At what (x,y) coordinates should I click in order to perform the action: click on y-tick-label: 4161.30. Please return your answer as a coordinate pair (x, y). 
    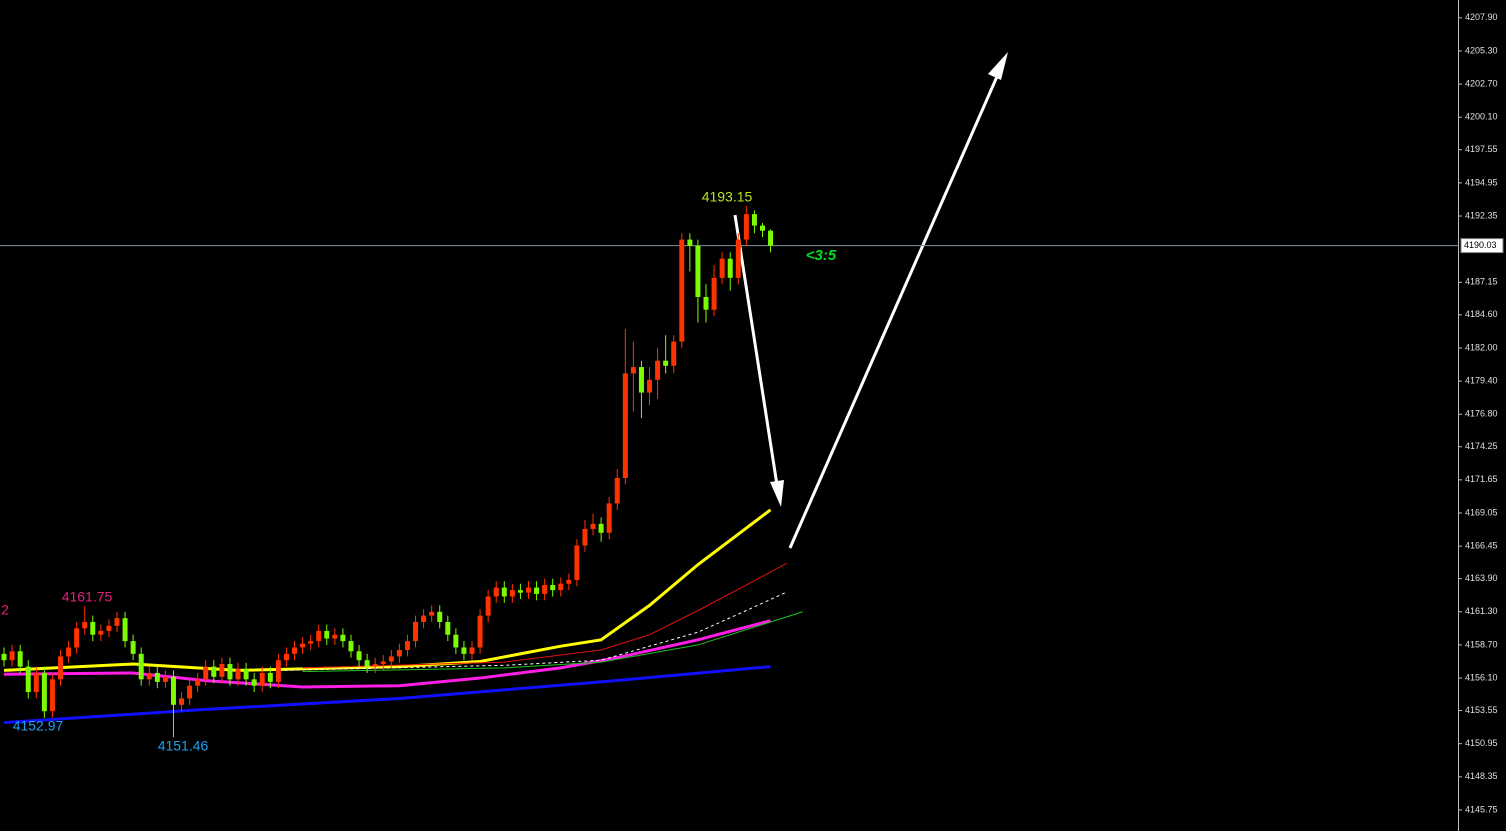
    Looking at the image, I should click on (1481, 611).